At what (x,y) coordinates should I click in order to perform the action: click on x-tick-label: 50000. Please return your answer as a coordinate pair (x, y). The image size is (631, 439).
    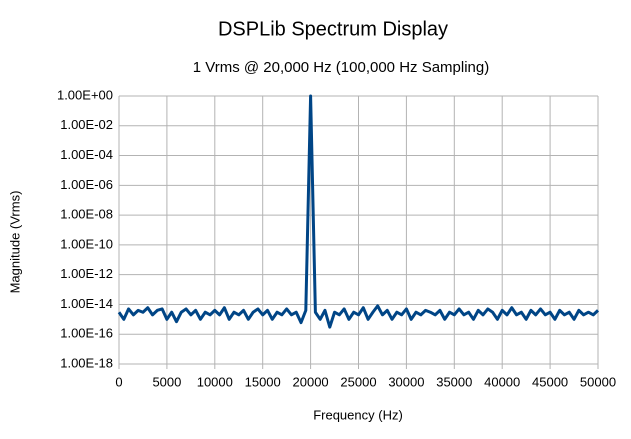
    Looking at the image, I should click on (598, 381).